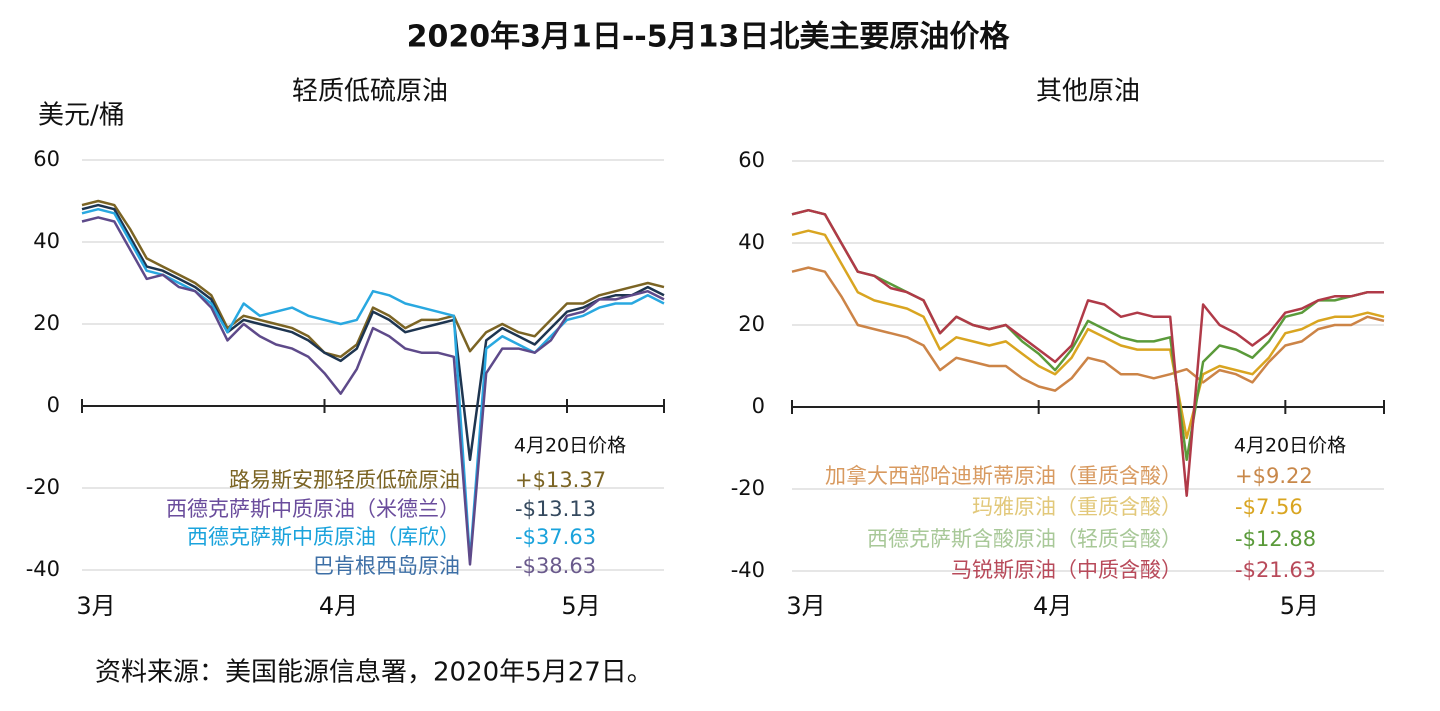 The height and width of the screenshot is (711, 1440). What do you see at coordinates (1088, 92) in the screenshot?
I see `chart-title: 其他原油` at bounding box center [1088, 92].